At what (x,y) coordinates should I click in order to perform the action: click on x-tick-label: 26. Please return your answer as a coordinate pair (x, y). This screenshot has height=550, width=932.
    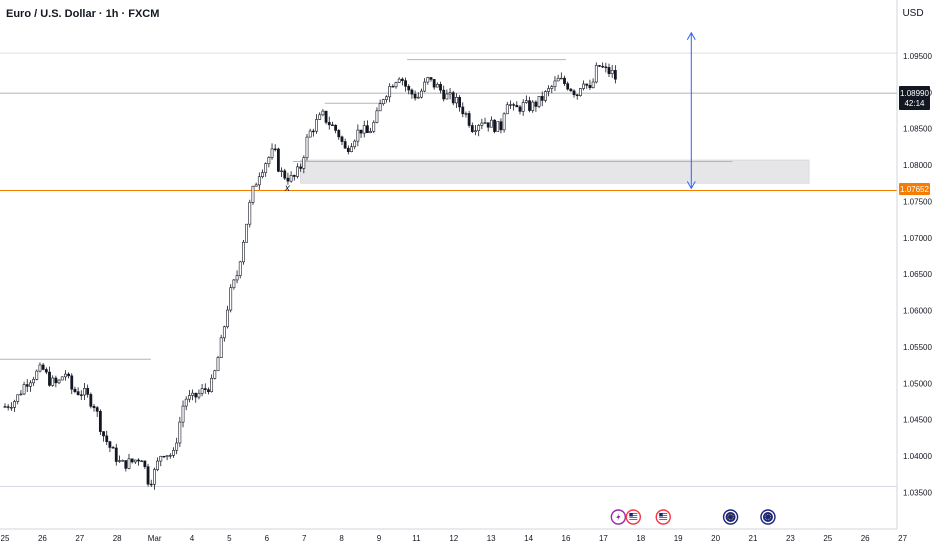
    Looking at the image, I should click on (865, 538).